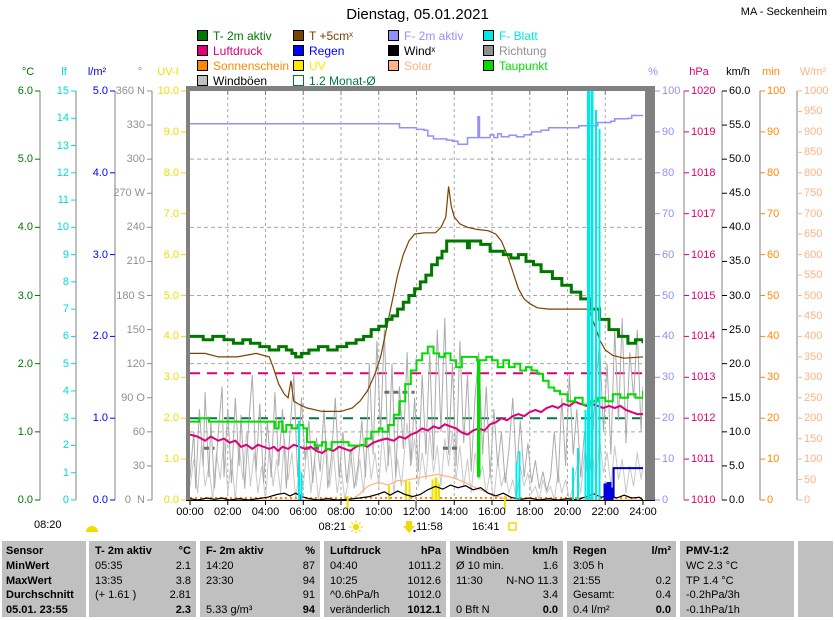 Image resolution: width=835 pixels, height=620 pixels. I want to click on axis-tick-label-wm2: 350, so click(813, 356).